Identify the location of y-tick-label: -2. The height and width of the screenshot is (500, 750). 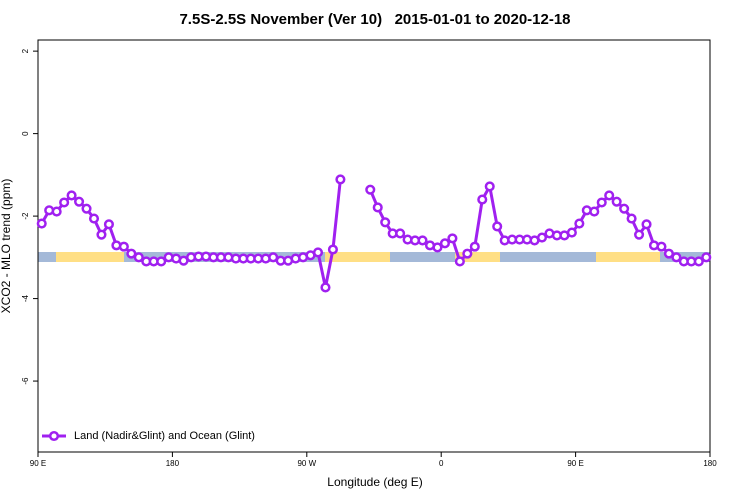
(25, 216).